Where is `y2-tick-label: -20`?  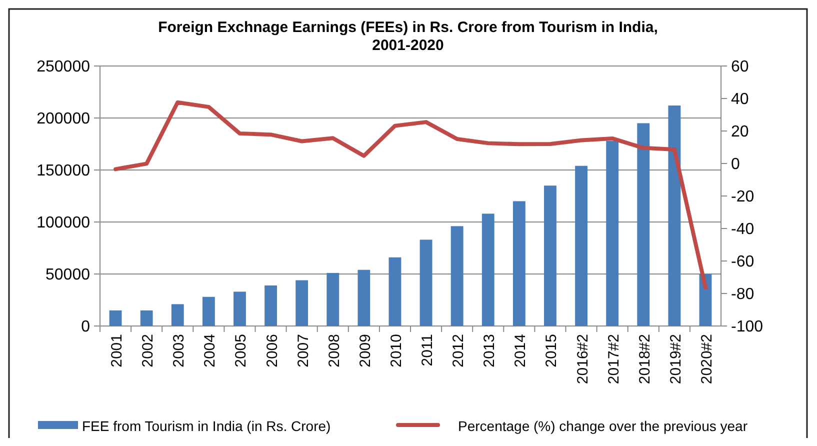 y2-tick-label: -20 is located at coordinates (742, 197).